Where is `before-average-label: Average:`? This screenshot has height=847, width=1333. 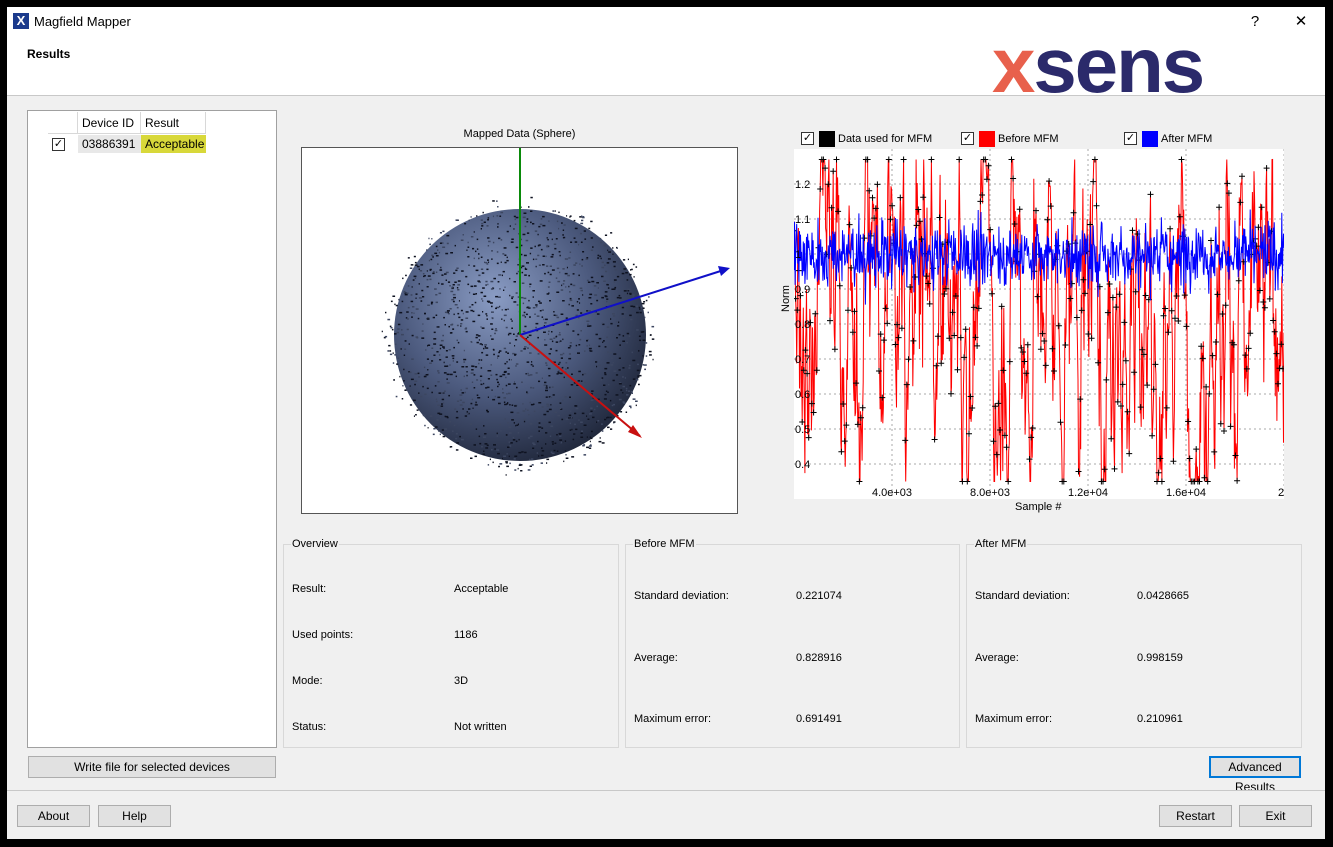
before-average-label: Average: is located at coordinates (656, 658).